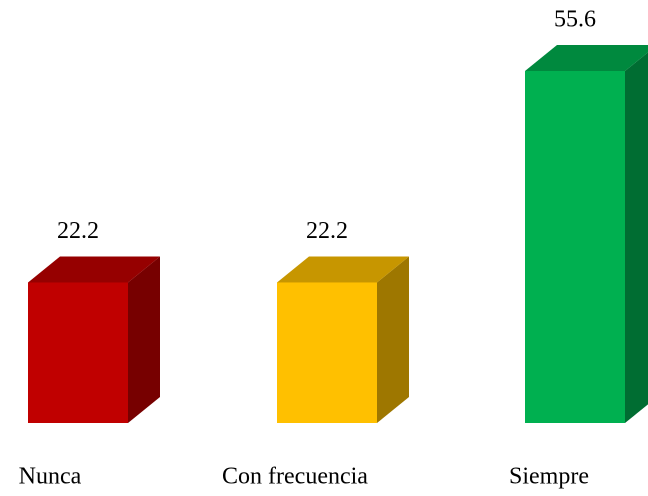  I want to click on x-tick-label: Nunca, so click(50, 477).